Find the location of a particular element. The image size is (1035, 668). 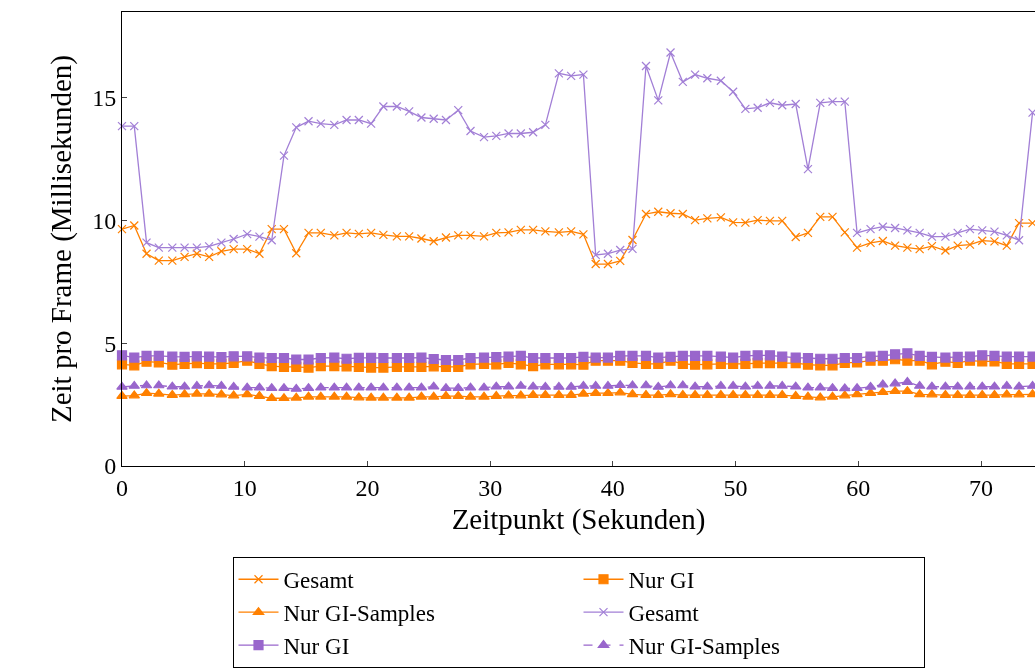

x-tick-label: 10 is located at coordinates (244, 487).